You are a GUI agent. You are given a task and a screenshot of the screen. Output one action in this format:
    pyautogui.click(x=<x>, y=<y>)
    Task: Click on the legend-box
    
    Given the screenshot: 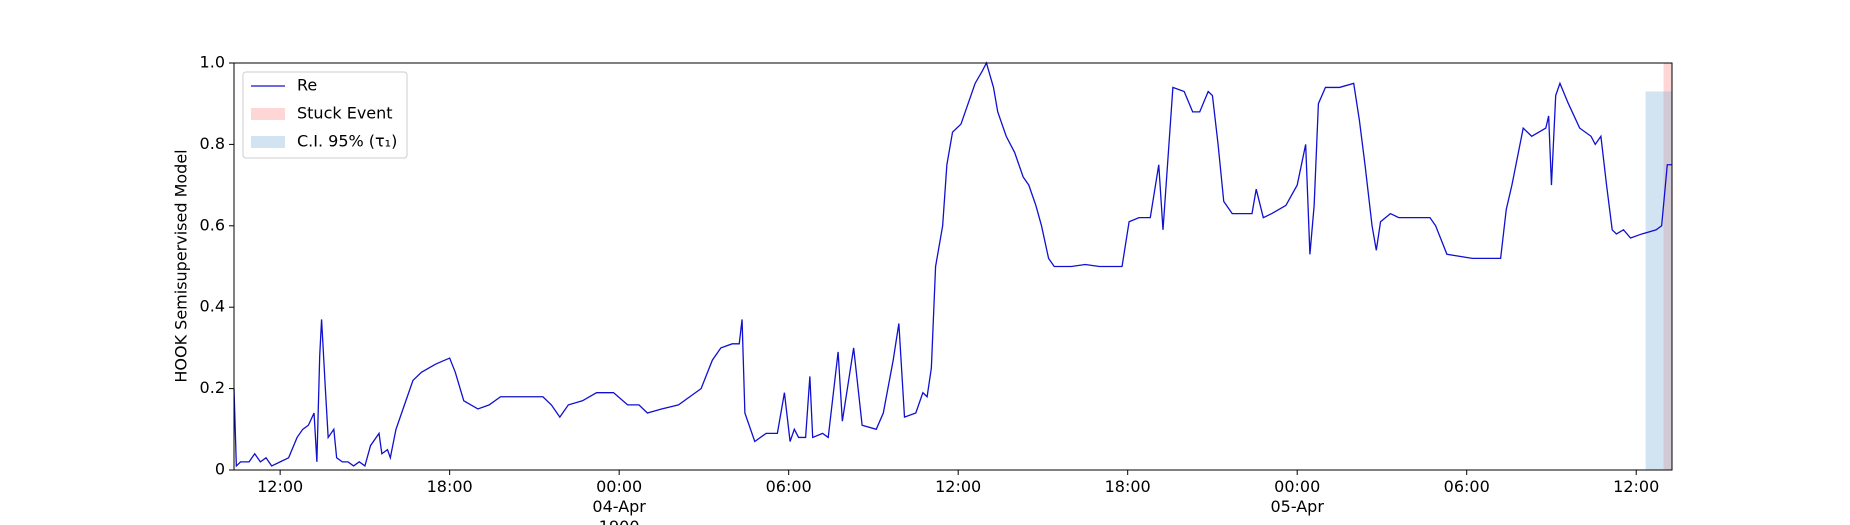 What is the action you would take?
    pyautogui.click(x=325, y=115)
    